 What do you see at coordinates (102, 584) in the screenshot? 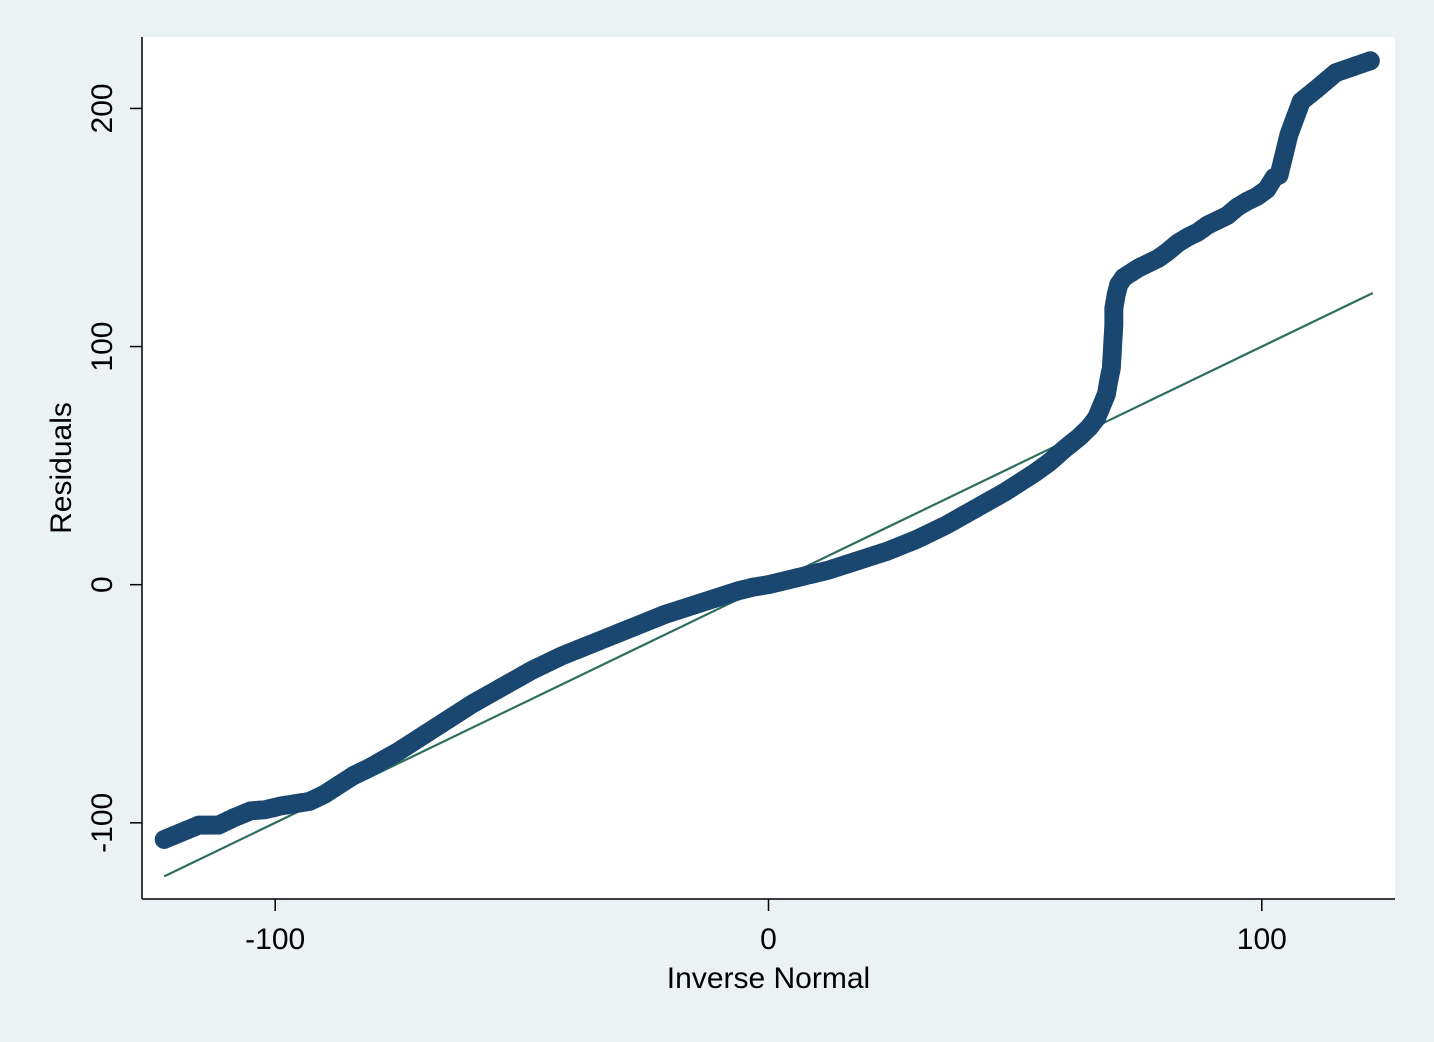
I see `y-tick-label: 0` at bounding box center [102, 584].